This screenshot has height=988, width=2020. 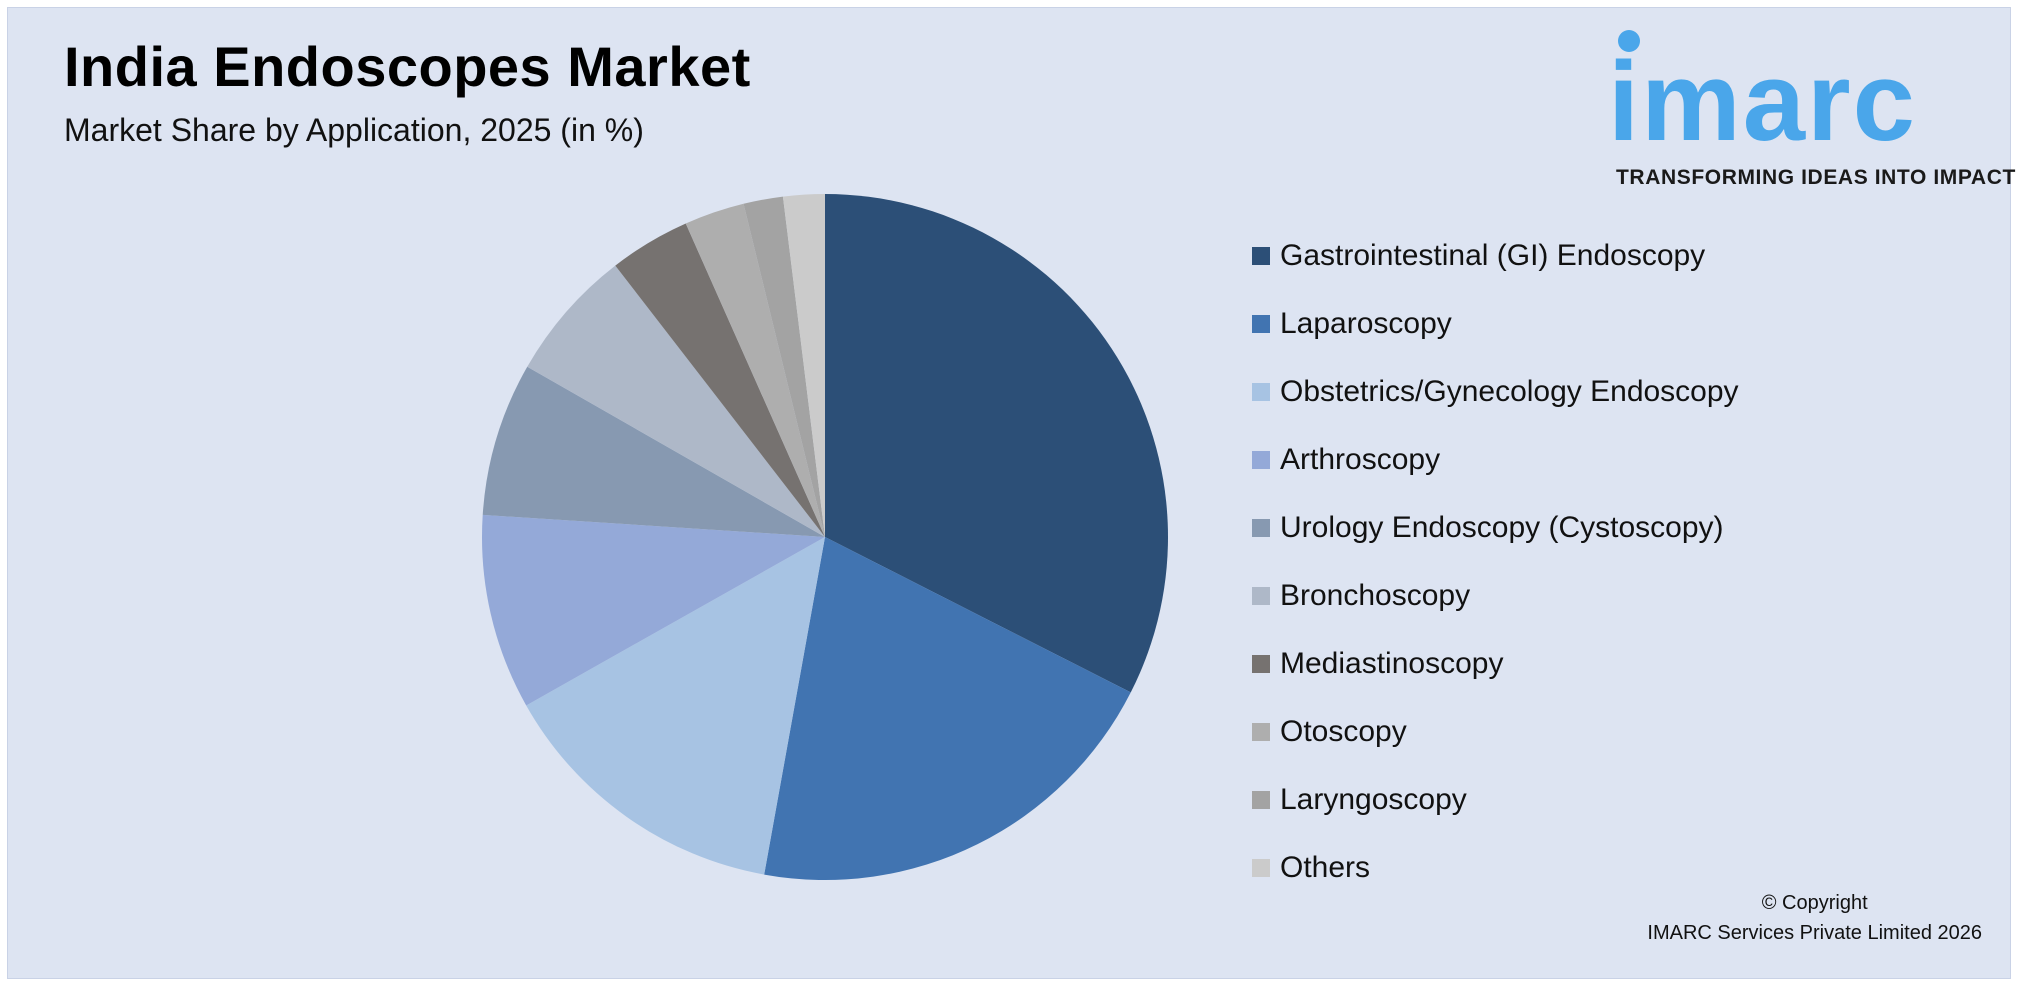 What do you see at coordinates (996, 443) in the screenshot?
I see `pie-slice-gastrointestinal-gi-endoscopy` at bounding box center [996, 443].